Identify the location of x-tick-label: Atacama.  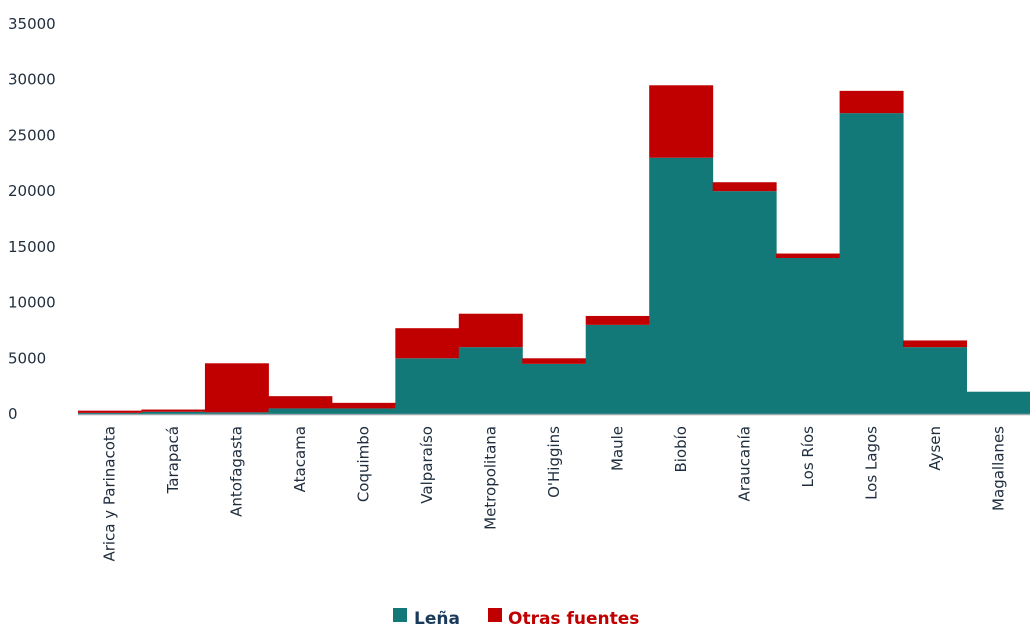
(300, 459).